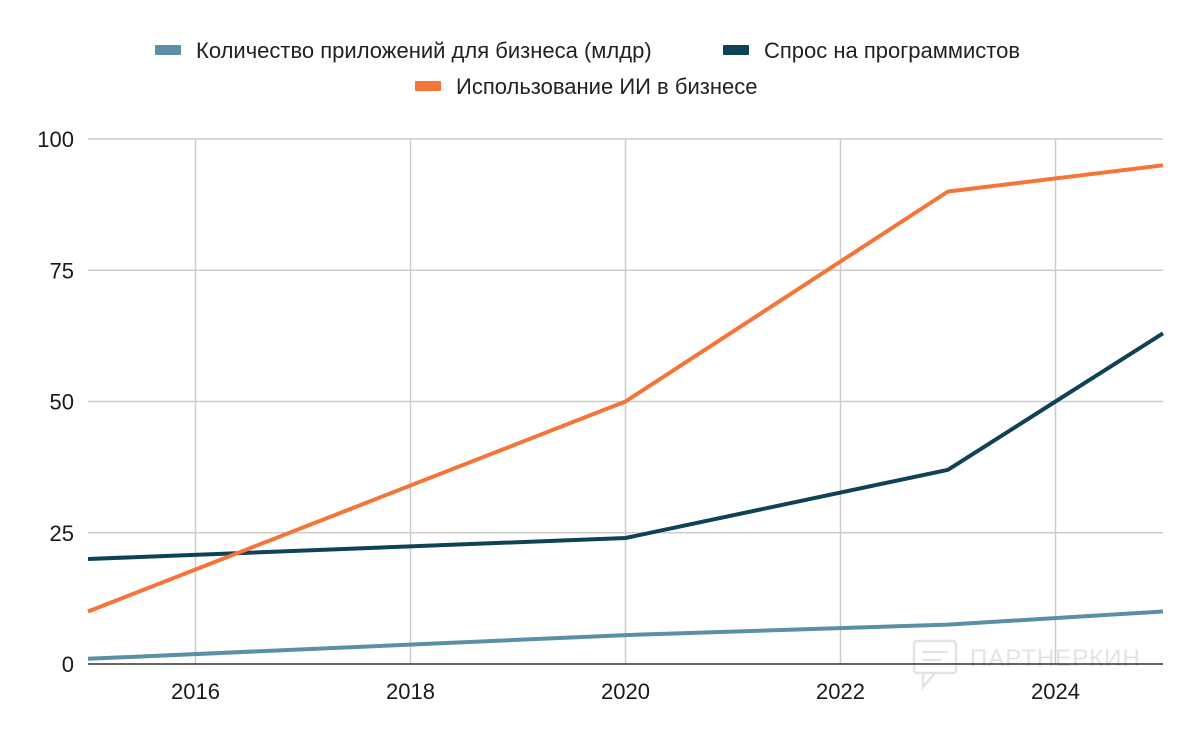 Image resolution: width=1200 pixels, height=742 pixels. What do you see at coordinates (62, 533) in the screenshot?
I see `y-tick-label: 25` at bounding box center [62, 533].